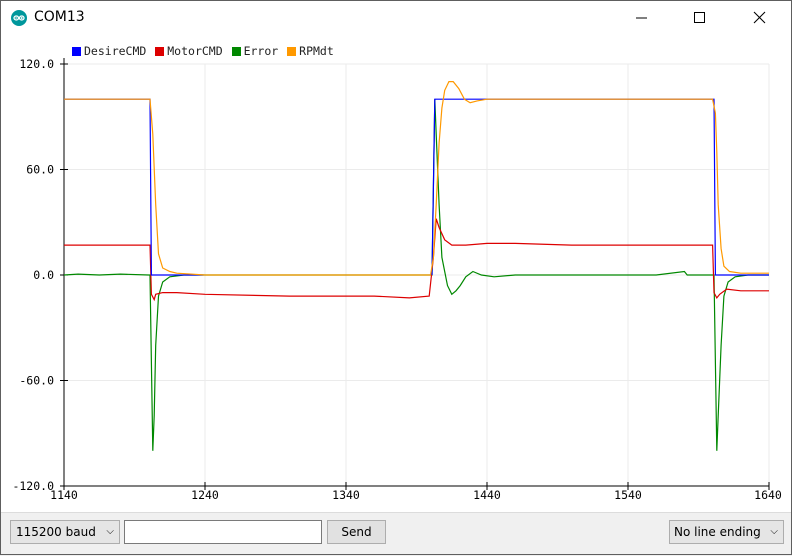  I want to click on baud-rate-select: 115200 baud ⌵, so click(65, 532).